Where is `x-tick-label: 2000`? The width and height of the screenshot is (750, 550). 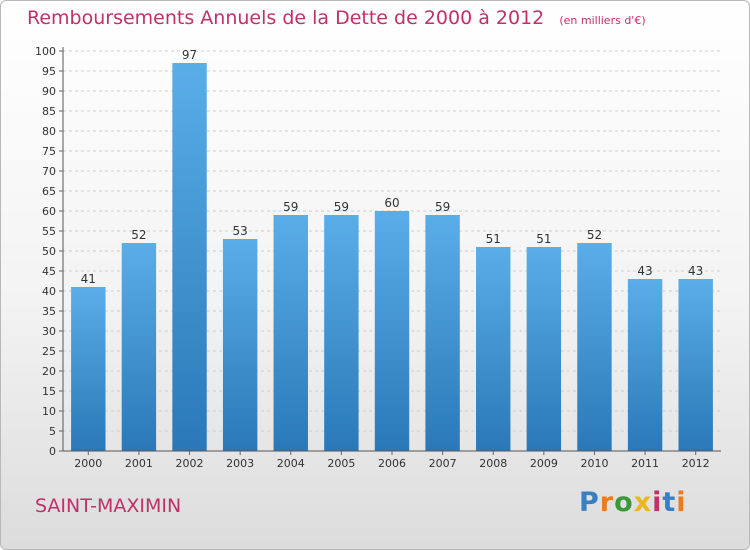
x-tick-label: 2000 is located at coordinates (88, 463).